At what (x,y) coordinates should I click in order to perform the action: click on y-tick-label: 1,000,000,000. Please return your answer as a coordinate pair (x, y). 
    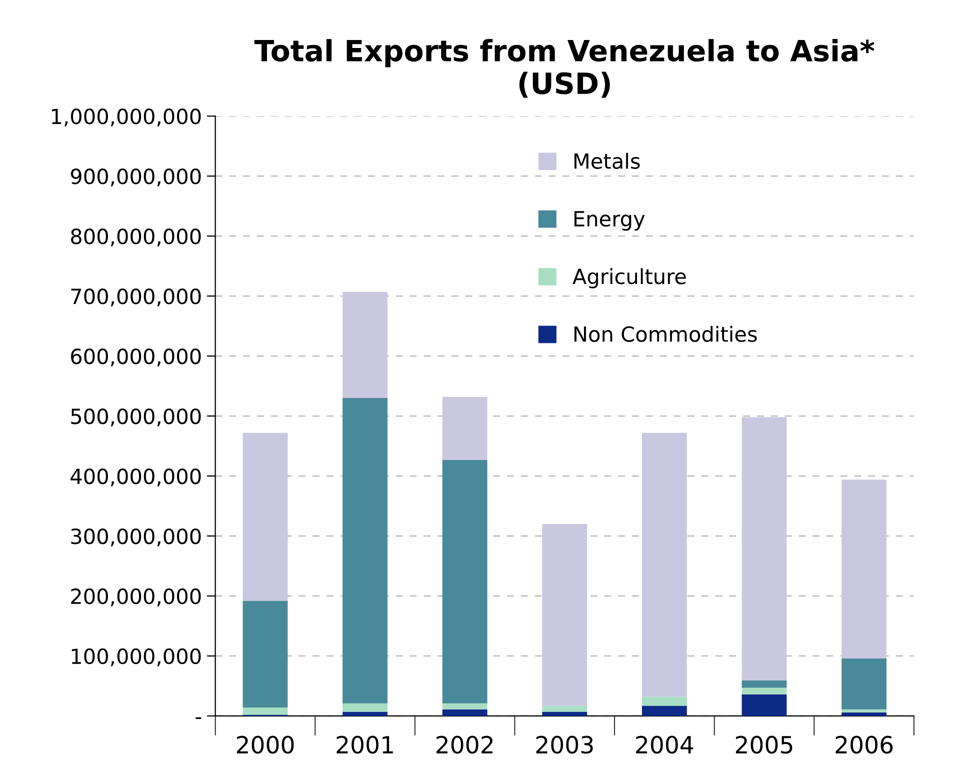
    Looking at the image, I should click on (126, 117).